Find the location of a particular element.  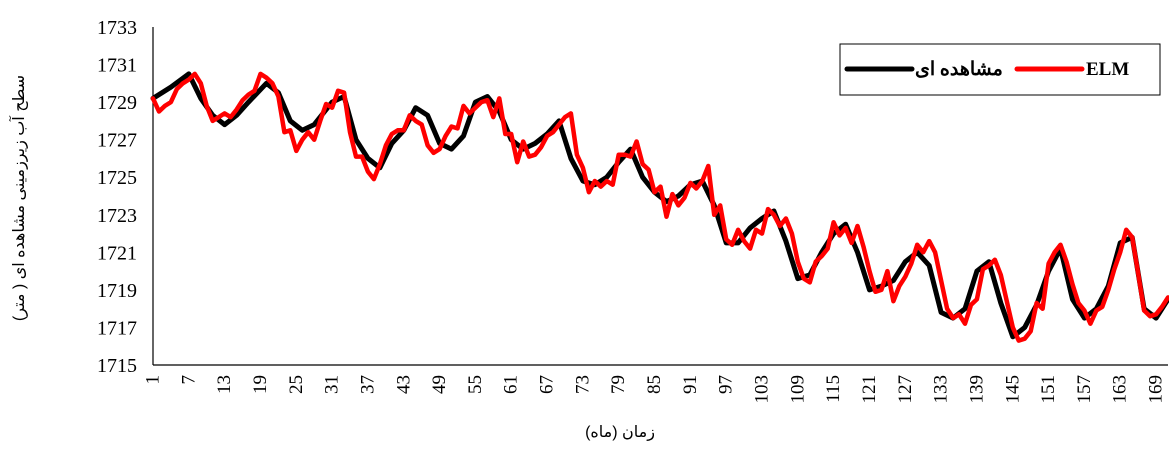

x-tick-label: 163 is located at coordinates (1120, 389).